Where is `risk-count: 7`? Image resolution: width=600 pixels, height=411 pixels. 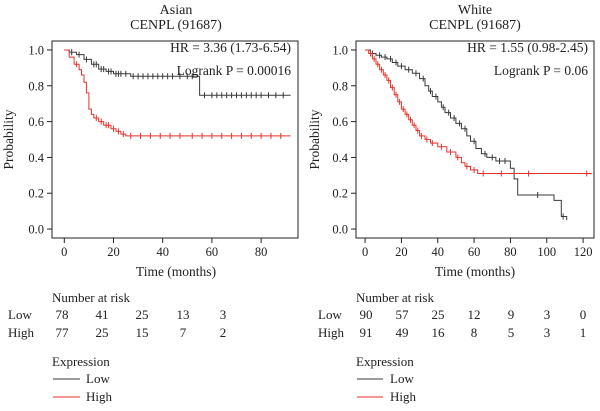 risk-count: 7 is located at coordinates (183, 332).